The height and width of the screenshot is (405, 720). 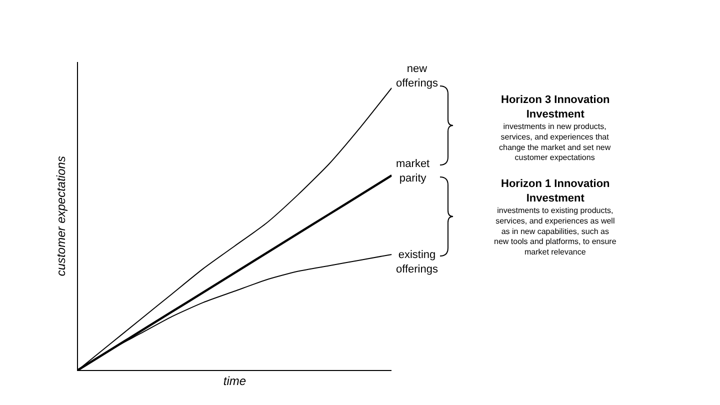 What do you see at coordinates (413, 171) in the screenshot?
I see `series-label: market parity` at bounding box center [413, 171].